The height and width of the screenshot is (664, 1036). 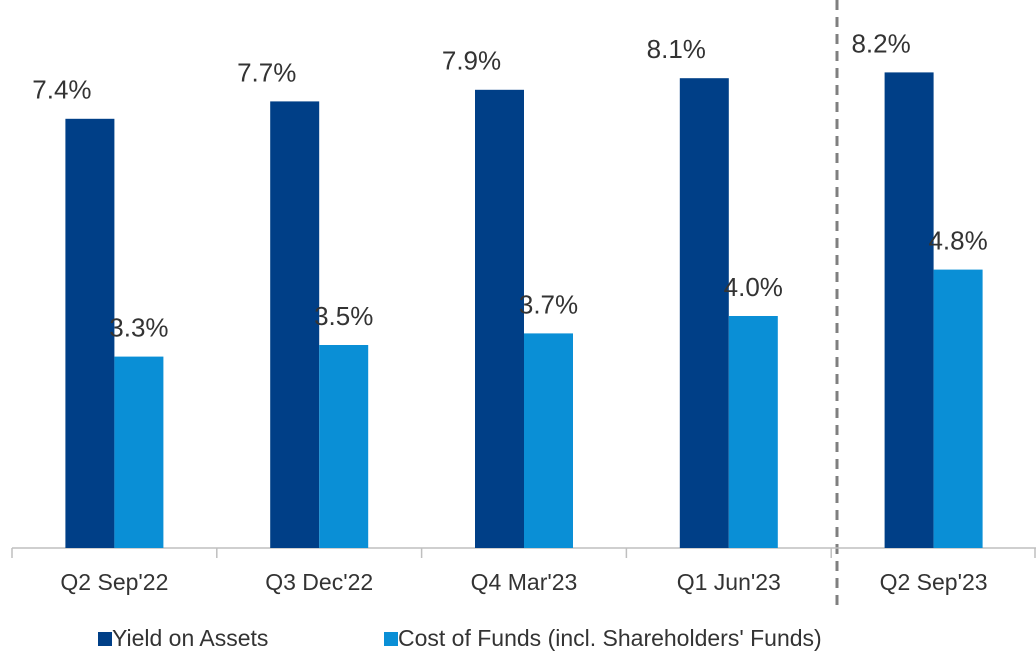 I want to click on value-label: 8.1%, so click(x=676, y=49).